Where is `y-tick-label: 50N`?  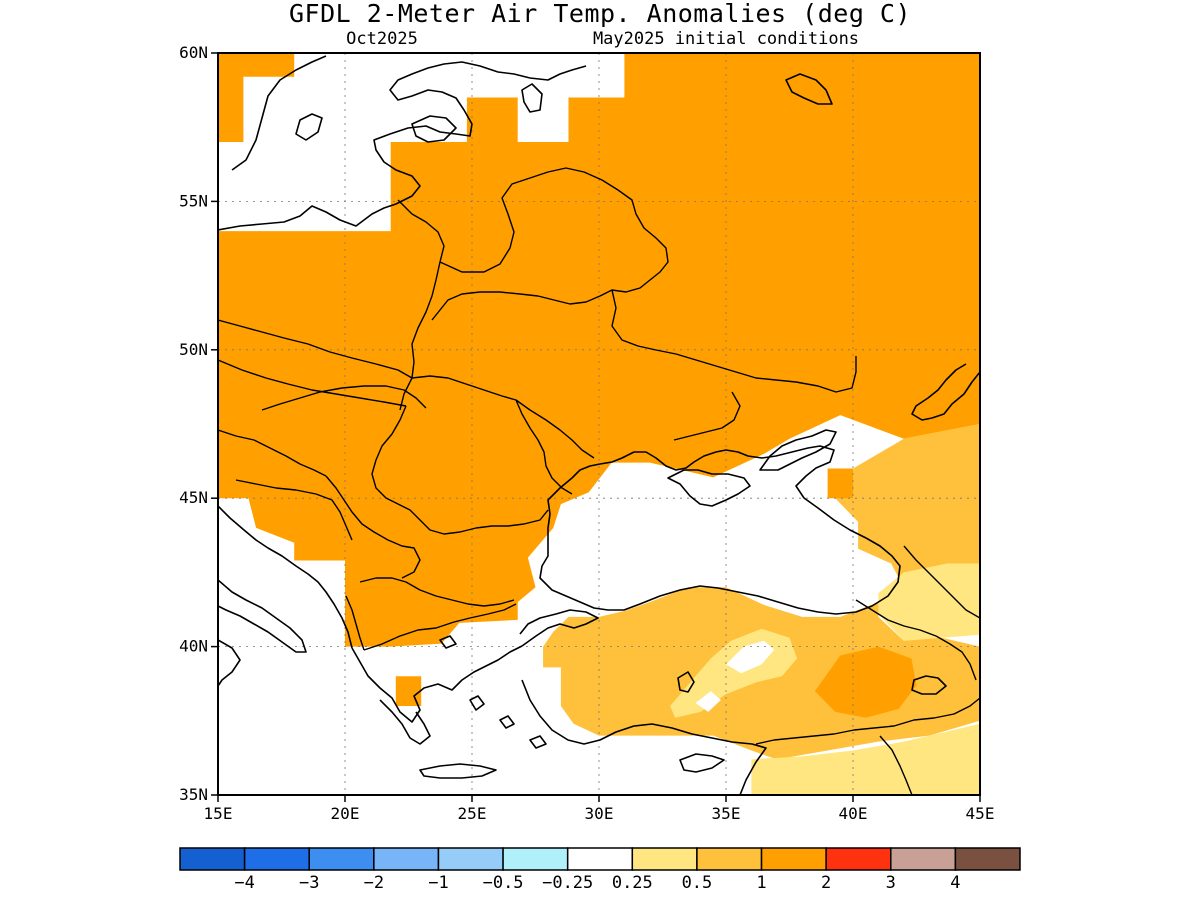
y-tick-label: 50N is located at coordinates (193, 349).